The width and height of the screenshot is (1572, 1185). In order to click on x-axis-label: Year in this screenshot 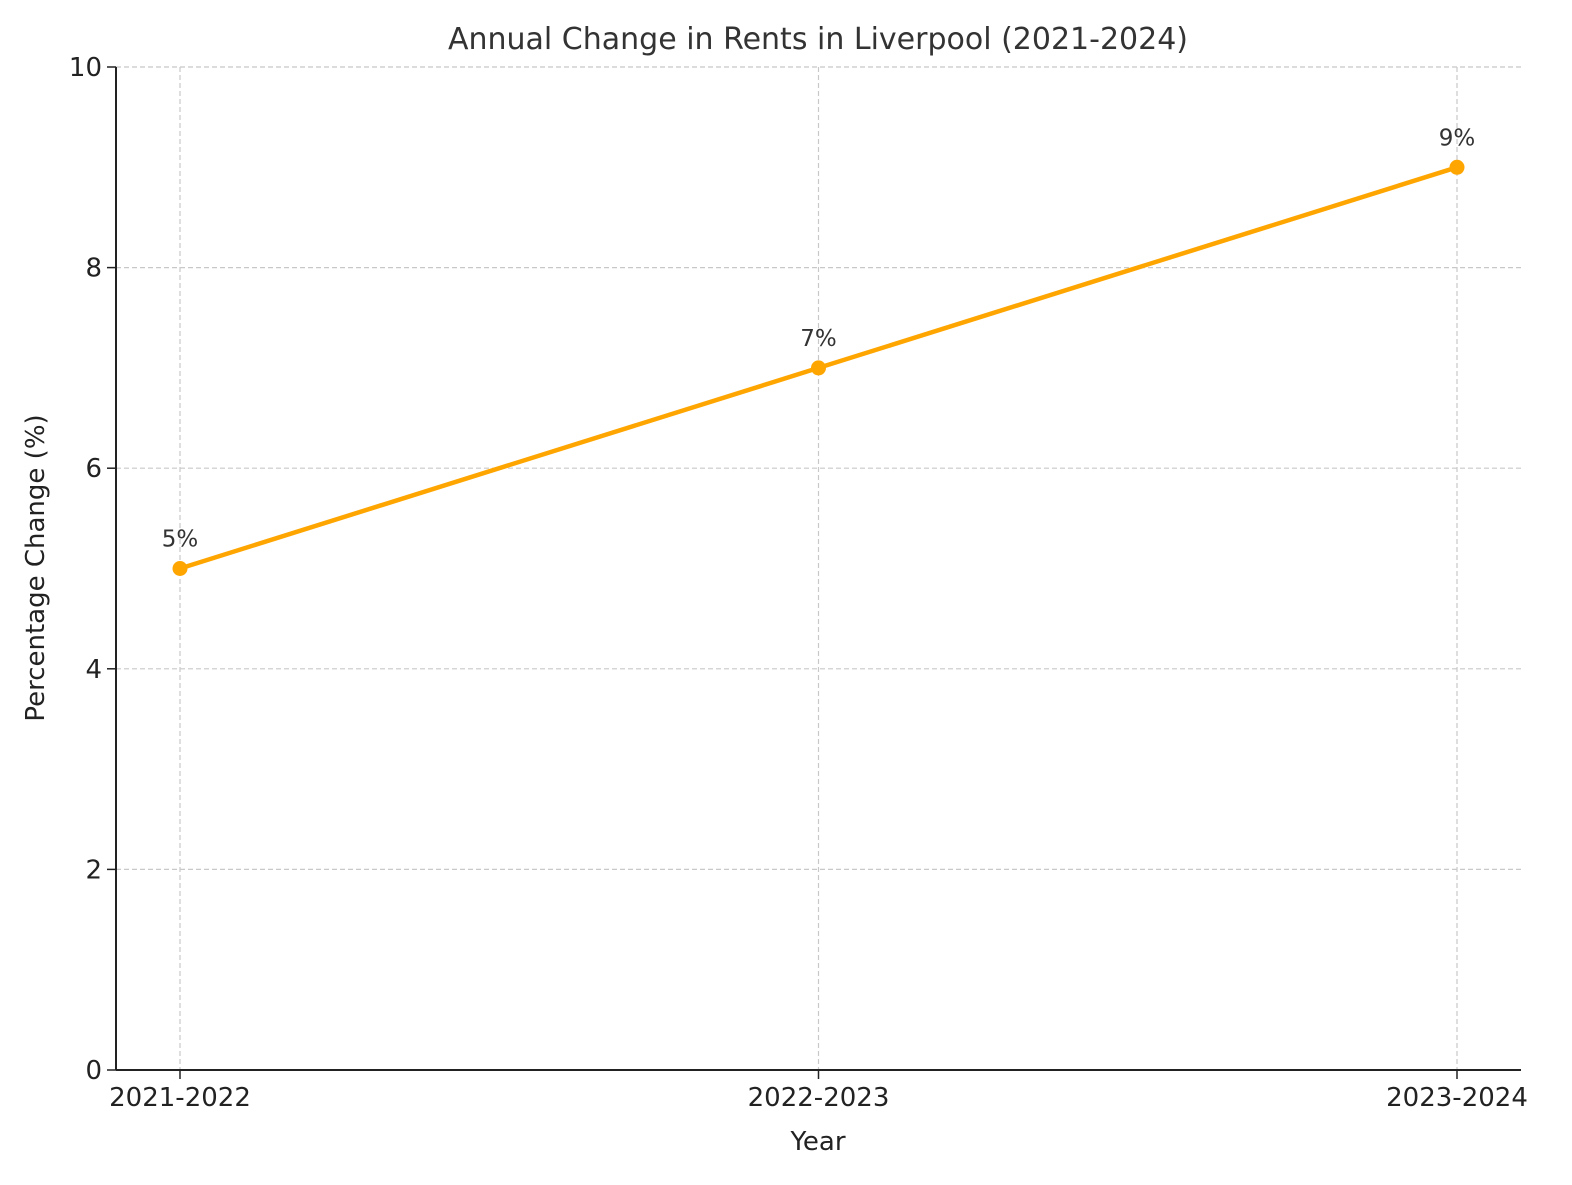, I will do `click(817, 1142)`.